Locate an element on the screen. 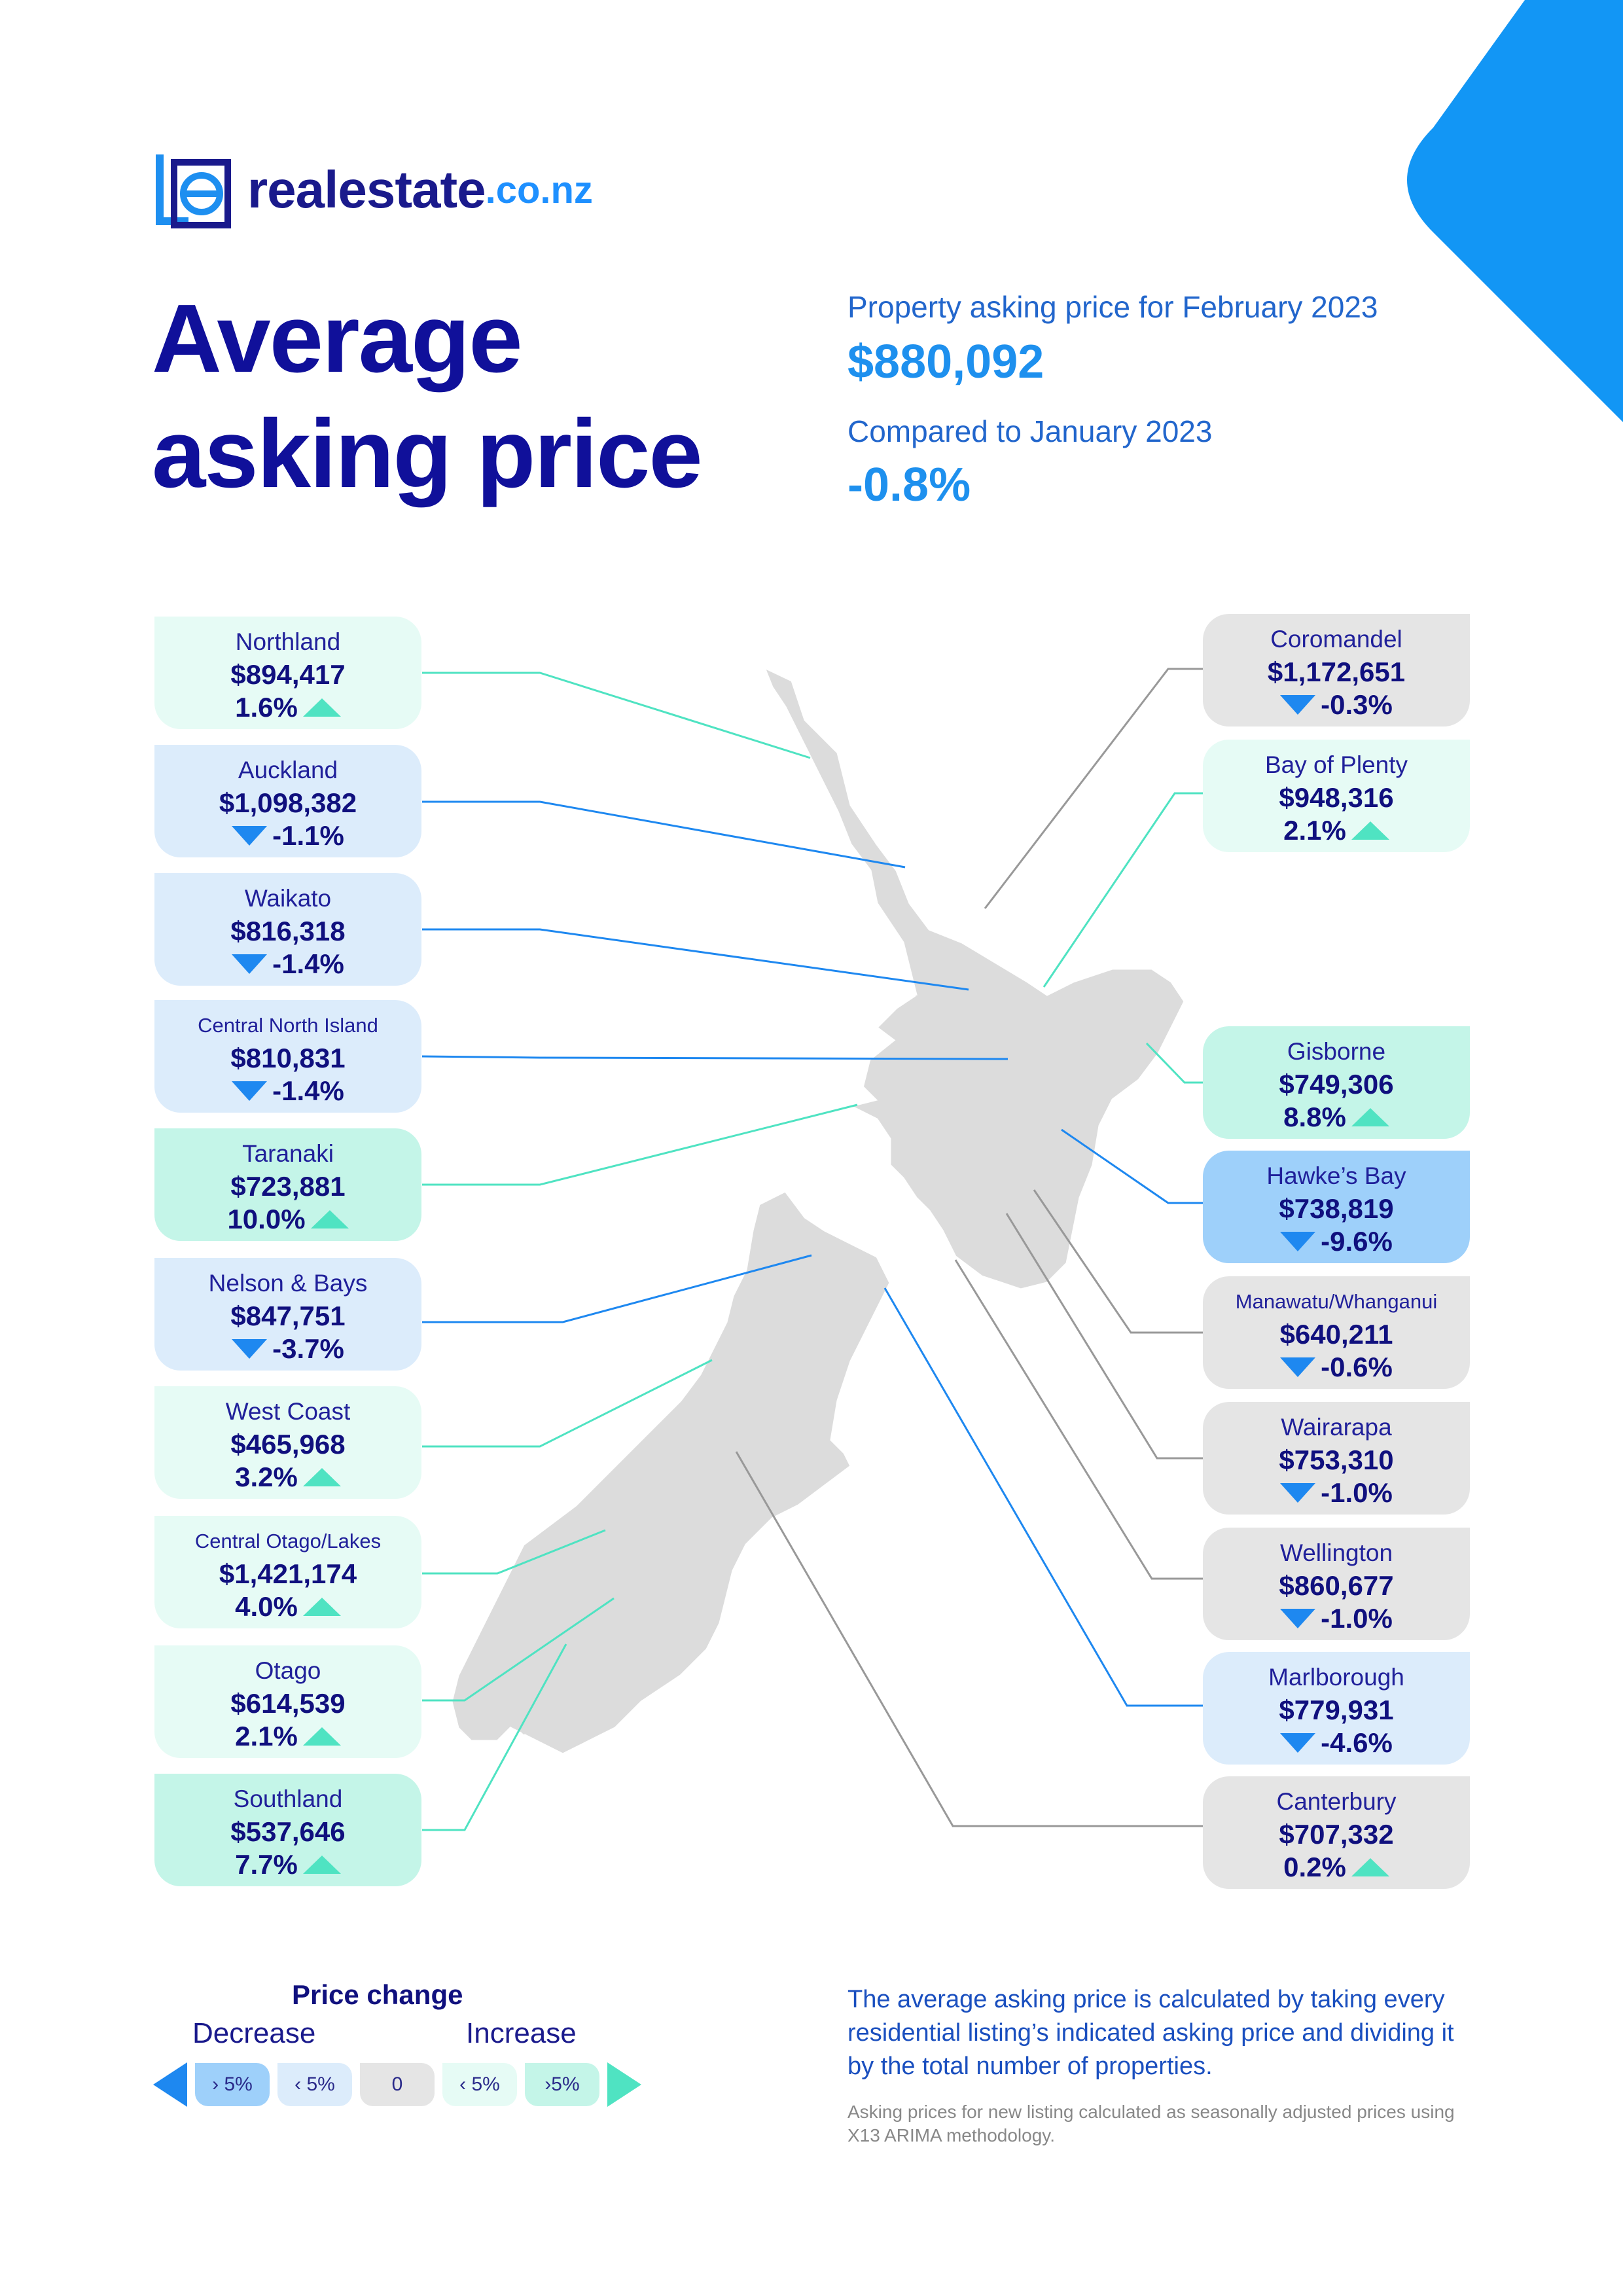 This screenshot has width=1623, height=2296. region-name: Central North Island is located at coordinates (288, 1025).